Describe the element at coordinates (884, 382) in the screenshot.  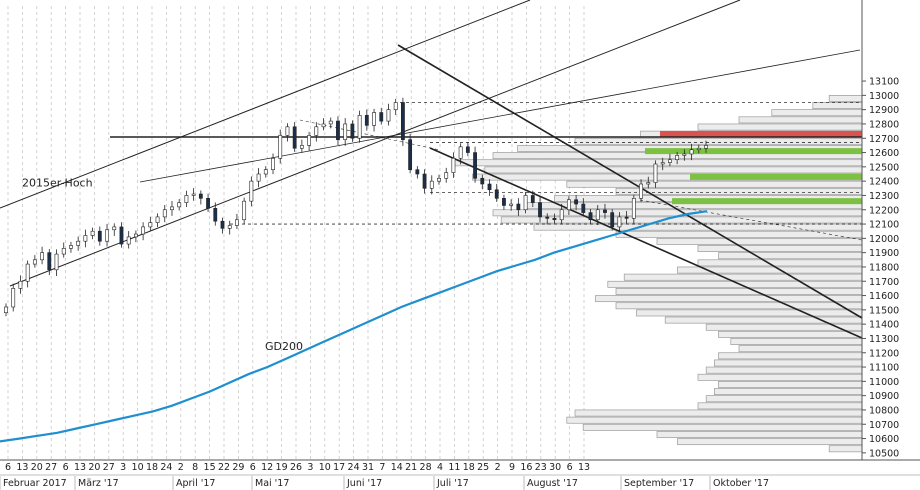
I see `y-tick-label: 11000` at that location.